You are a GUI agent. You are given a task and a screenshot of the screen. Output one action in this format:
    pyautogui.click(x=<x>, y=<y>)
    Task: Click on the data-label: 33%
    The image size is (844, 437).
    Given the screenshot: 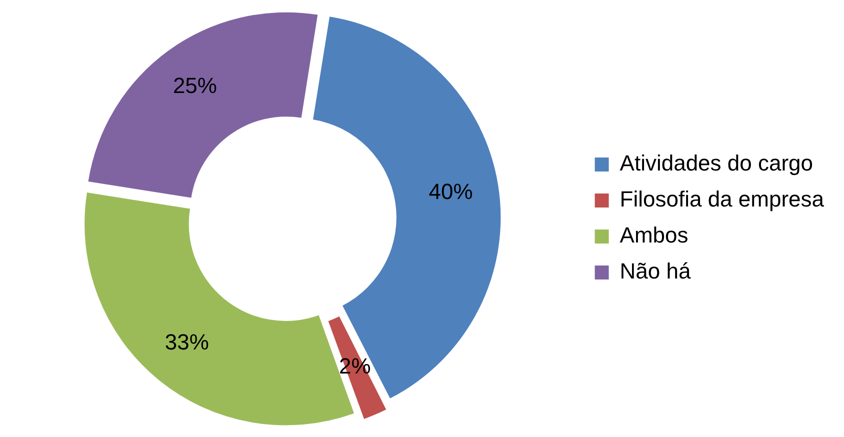 What is the action you would take?
    pyautogui.click(x=186, y=342)
    